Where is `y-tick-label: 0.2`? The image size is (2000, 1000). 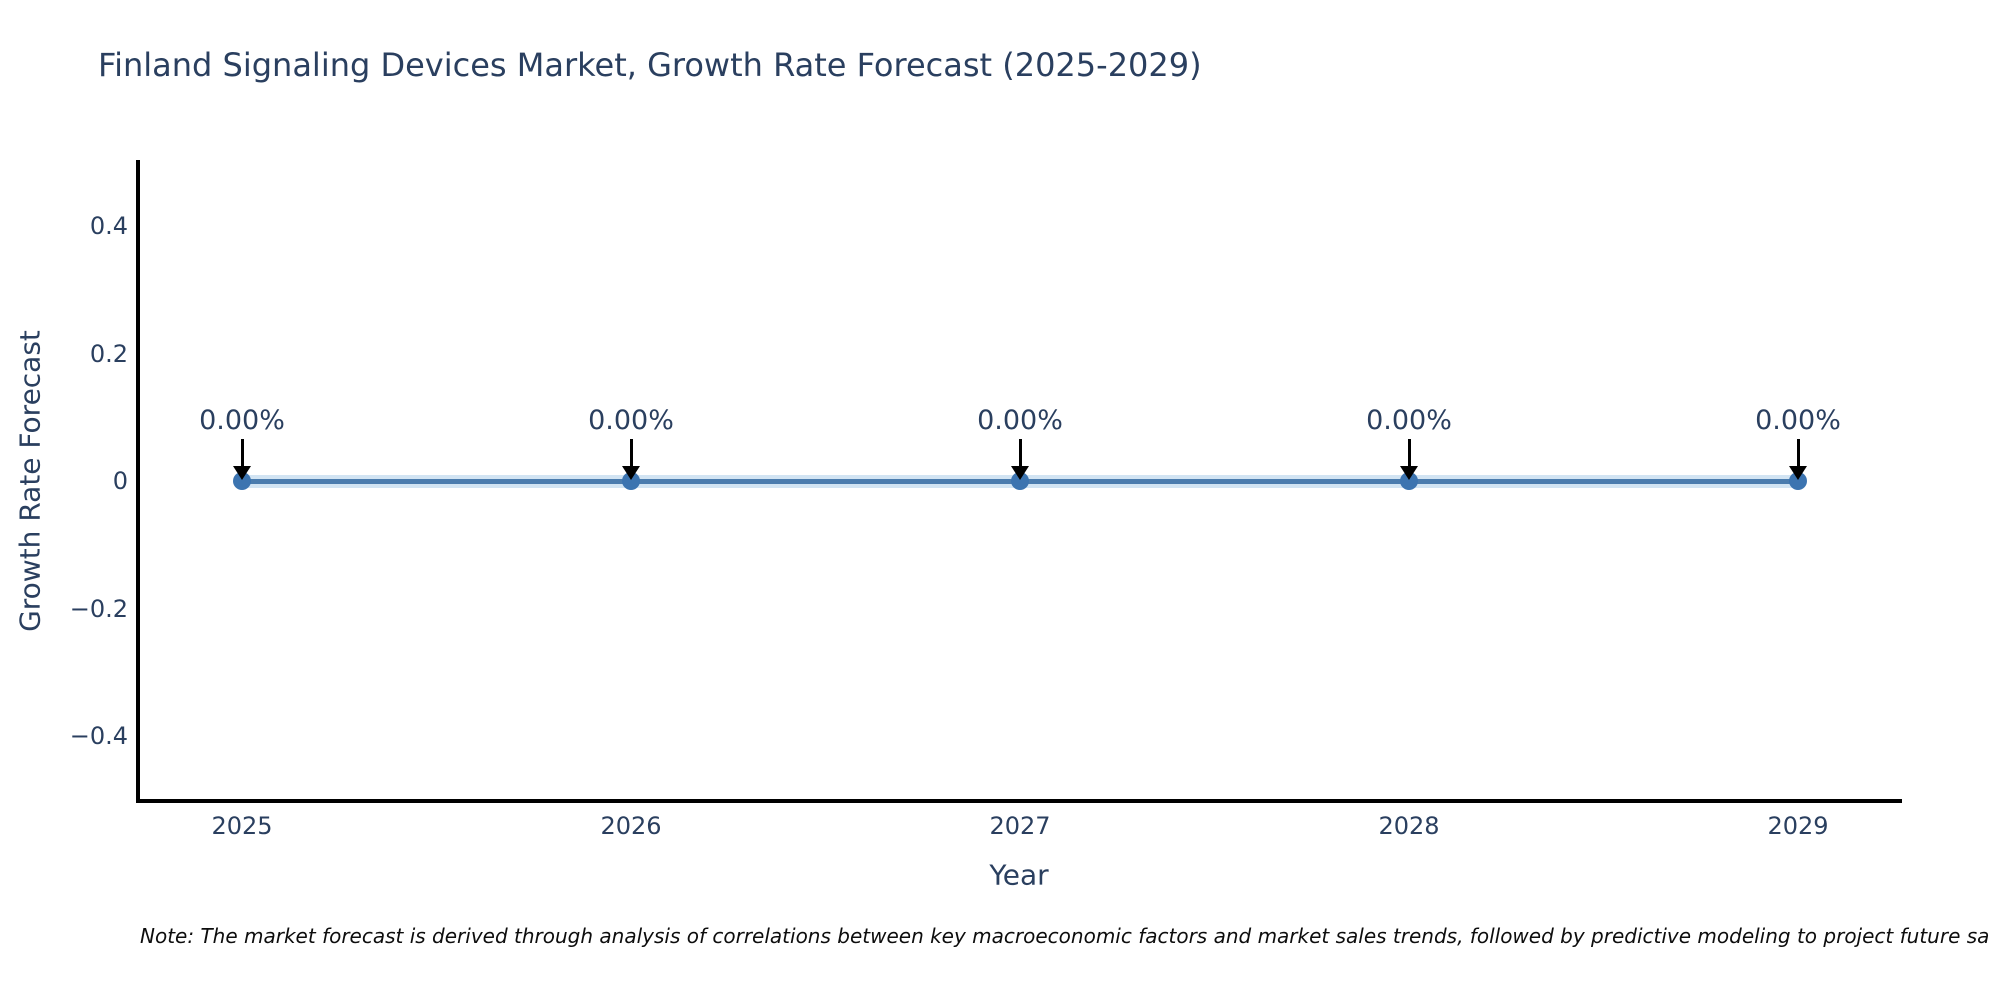
y-tick-label: 0.2 is located at coordinates (108, 353).